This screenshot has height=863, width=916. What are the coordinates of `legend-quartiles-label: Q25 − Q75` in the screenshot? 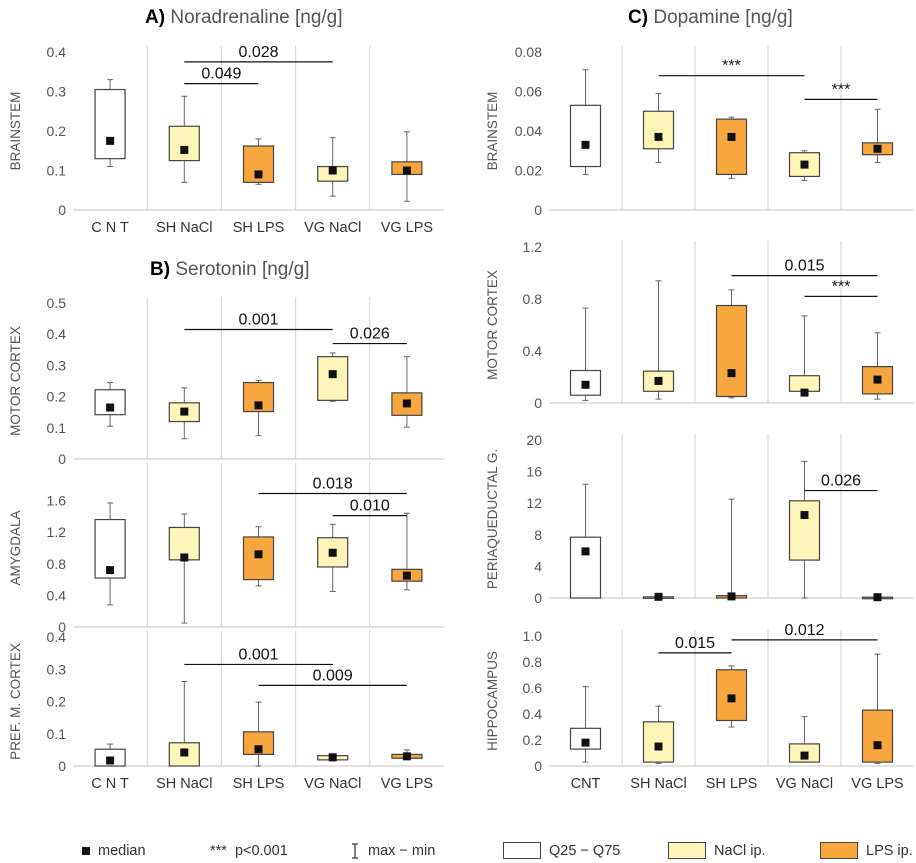 It's located at (585, 850).